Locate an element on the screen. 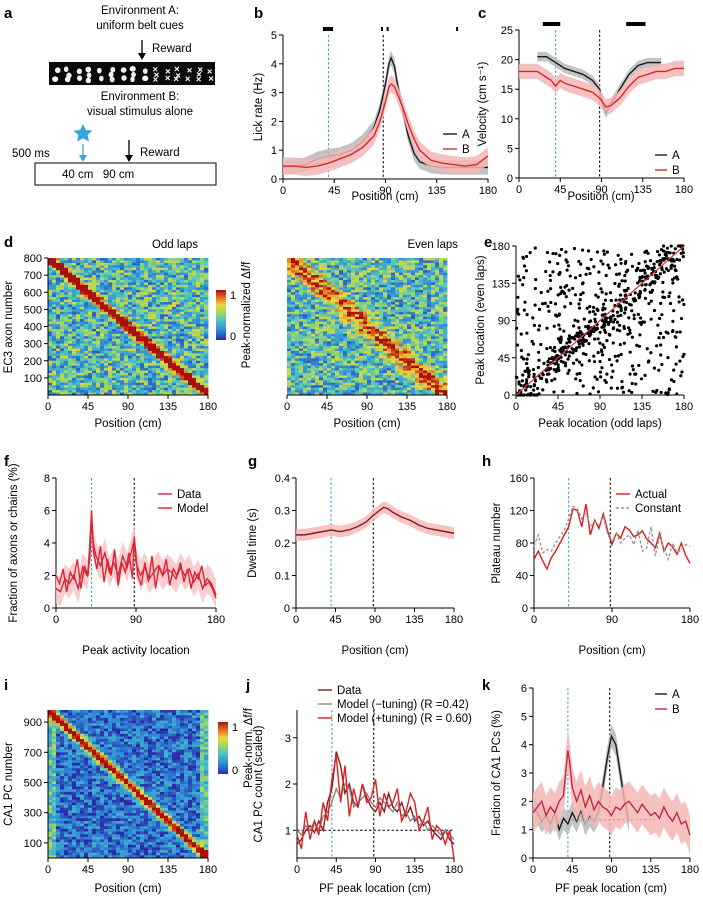  legend-entry: A is located at coordinates (466, 135).